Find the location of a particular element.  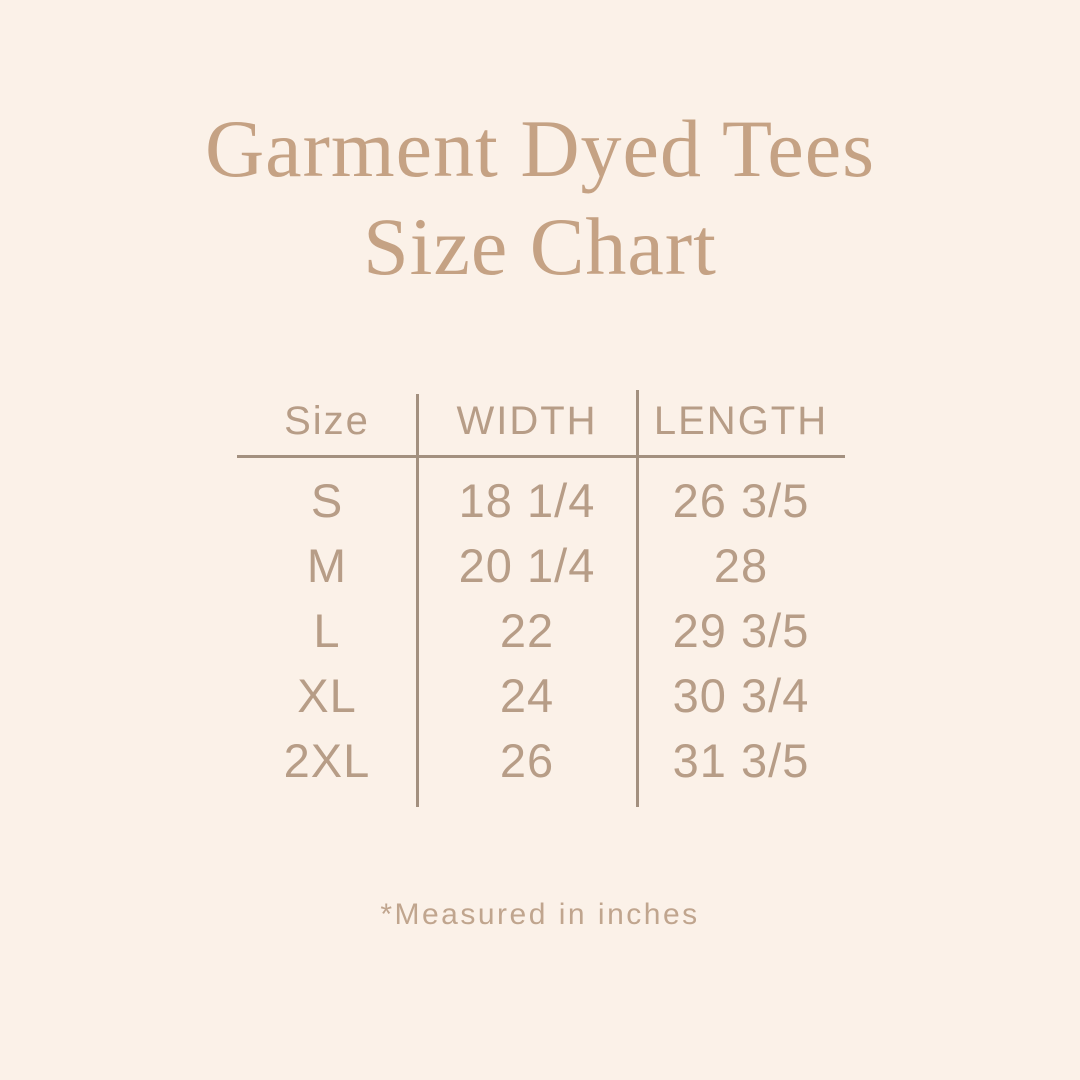

column-header-width: WIDTH is located at coordinates (527, 421).